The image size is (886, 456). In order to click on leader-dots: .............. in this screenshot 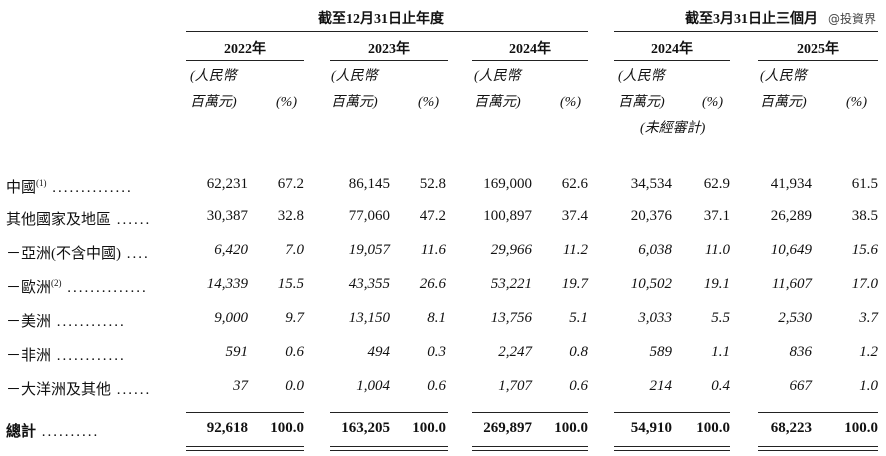, I will do `click(104, 288)`.